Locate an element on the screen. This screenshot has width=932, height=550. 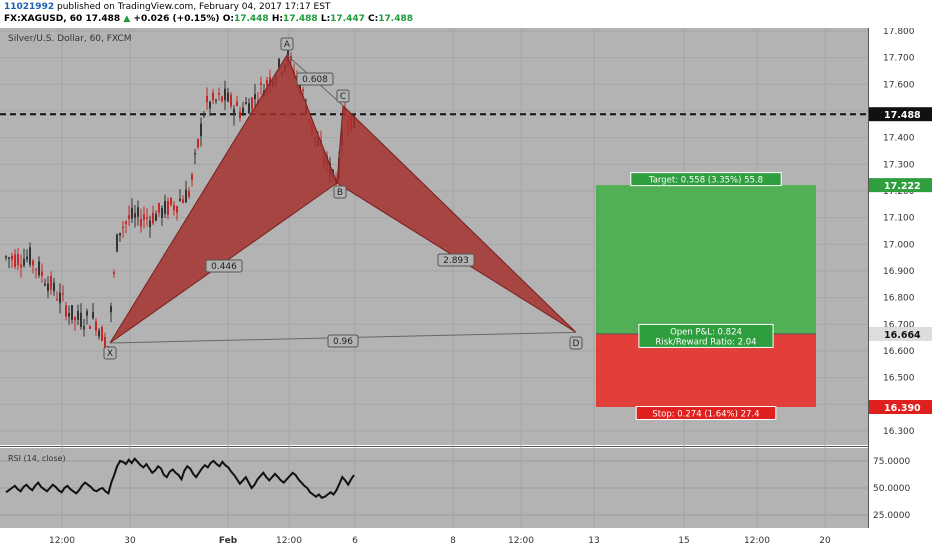
time-tick-label: Feb is located at coordinates (228, 541).